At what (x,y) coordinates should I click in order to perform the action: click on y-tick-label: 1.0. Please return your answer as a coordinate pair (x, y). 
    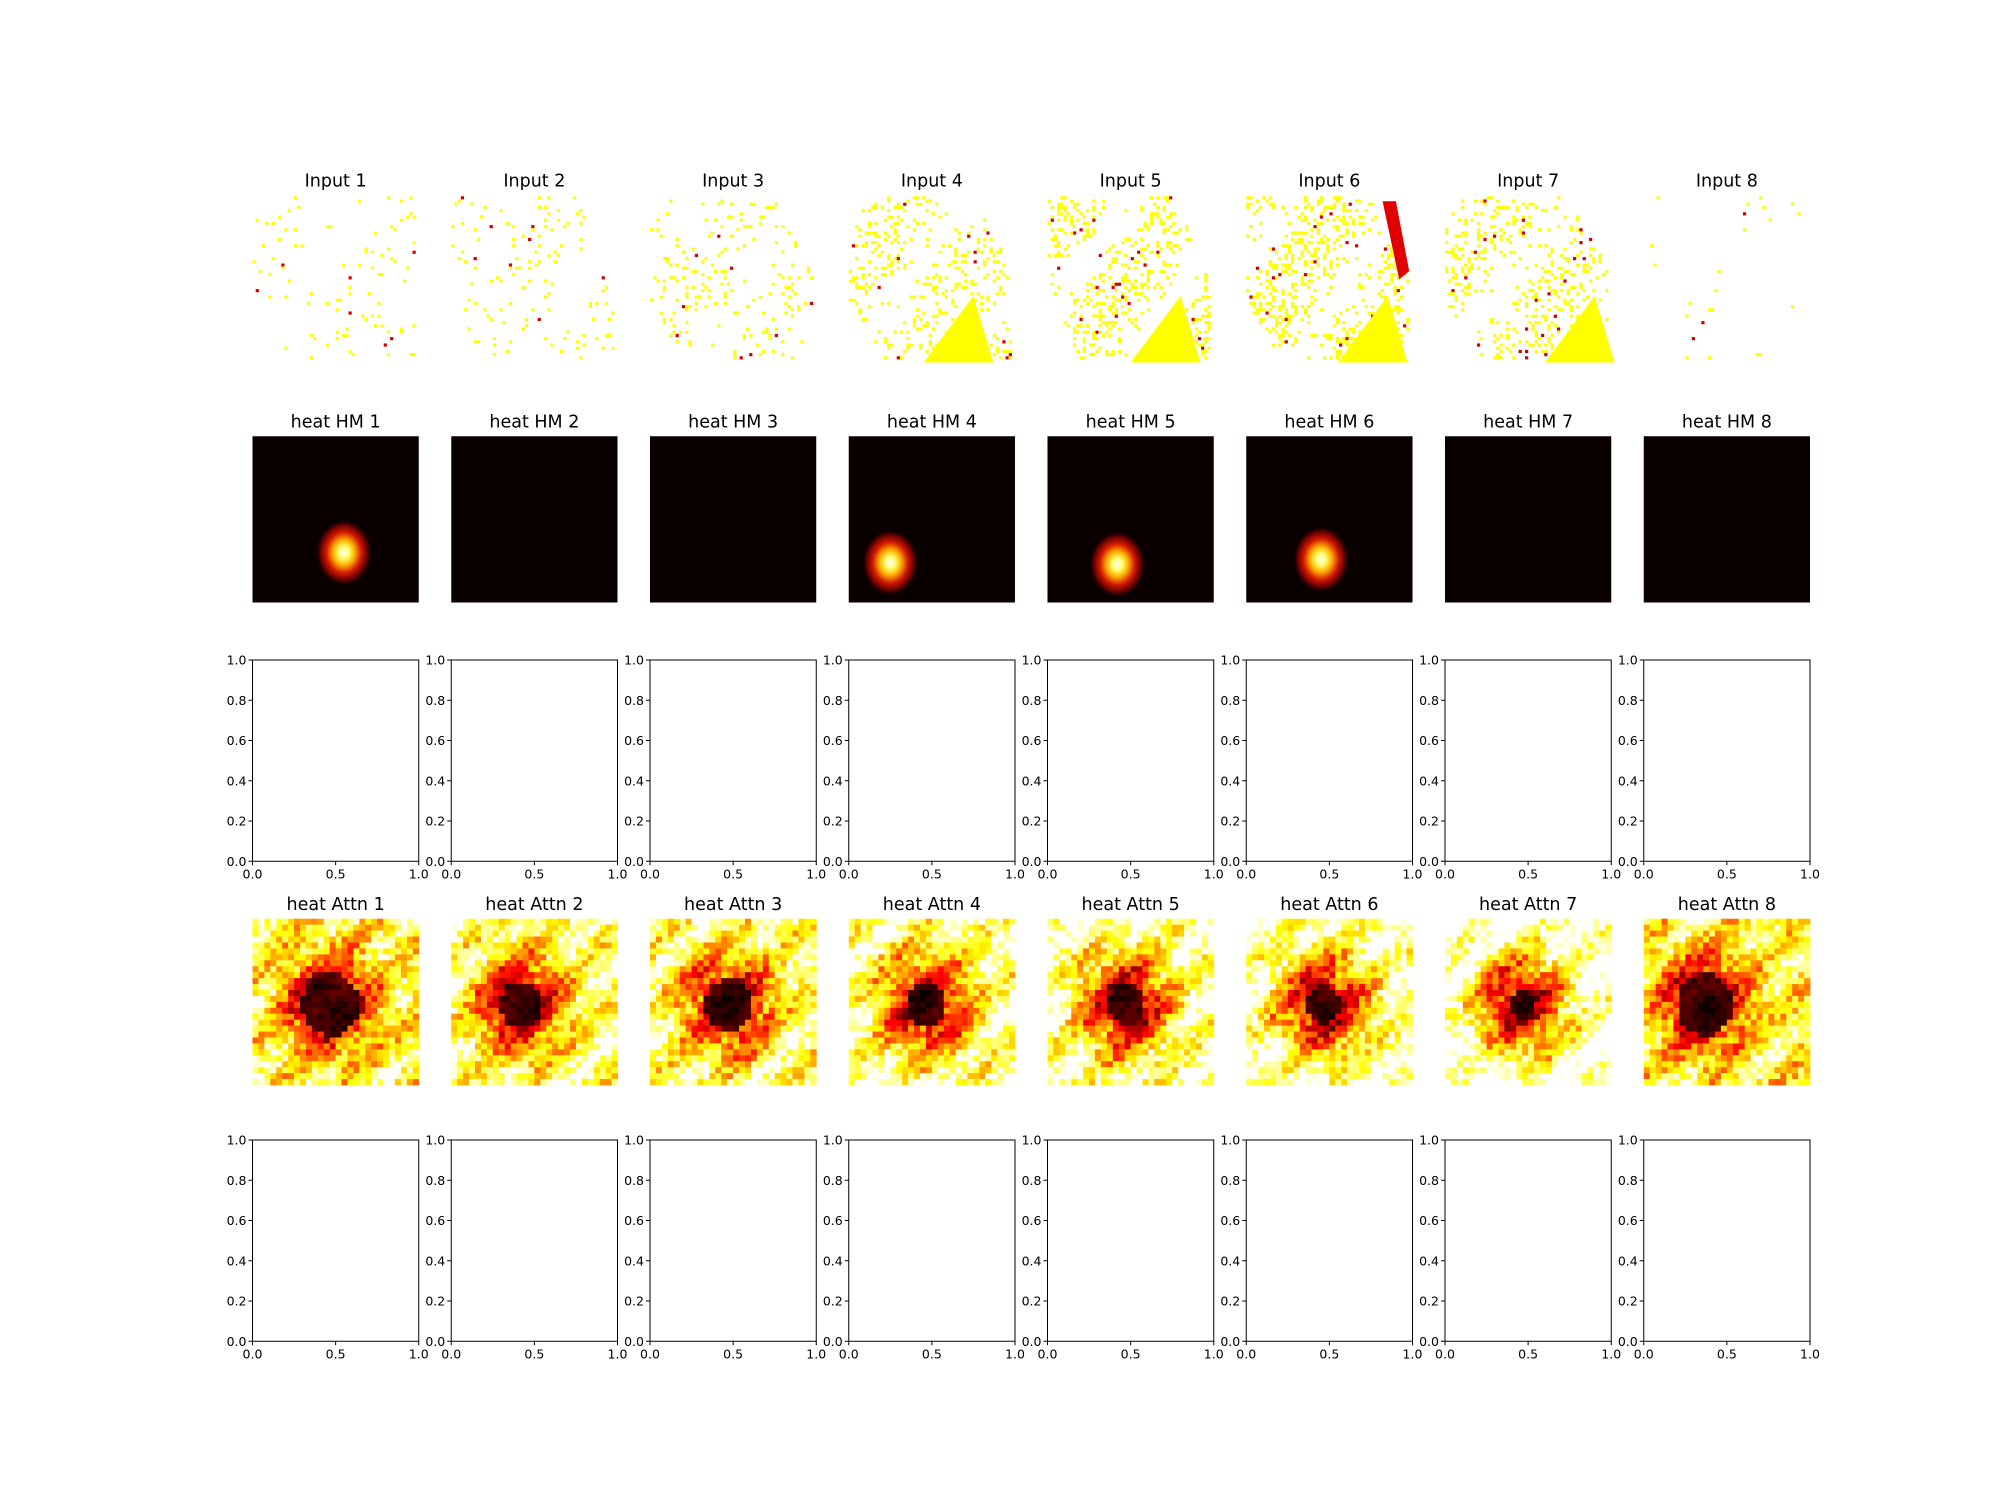
    Looking at the image, I should click on (833, 660).